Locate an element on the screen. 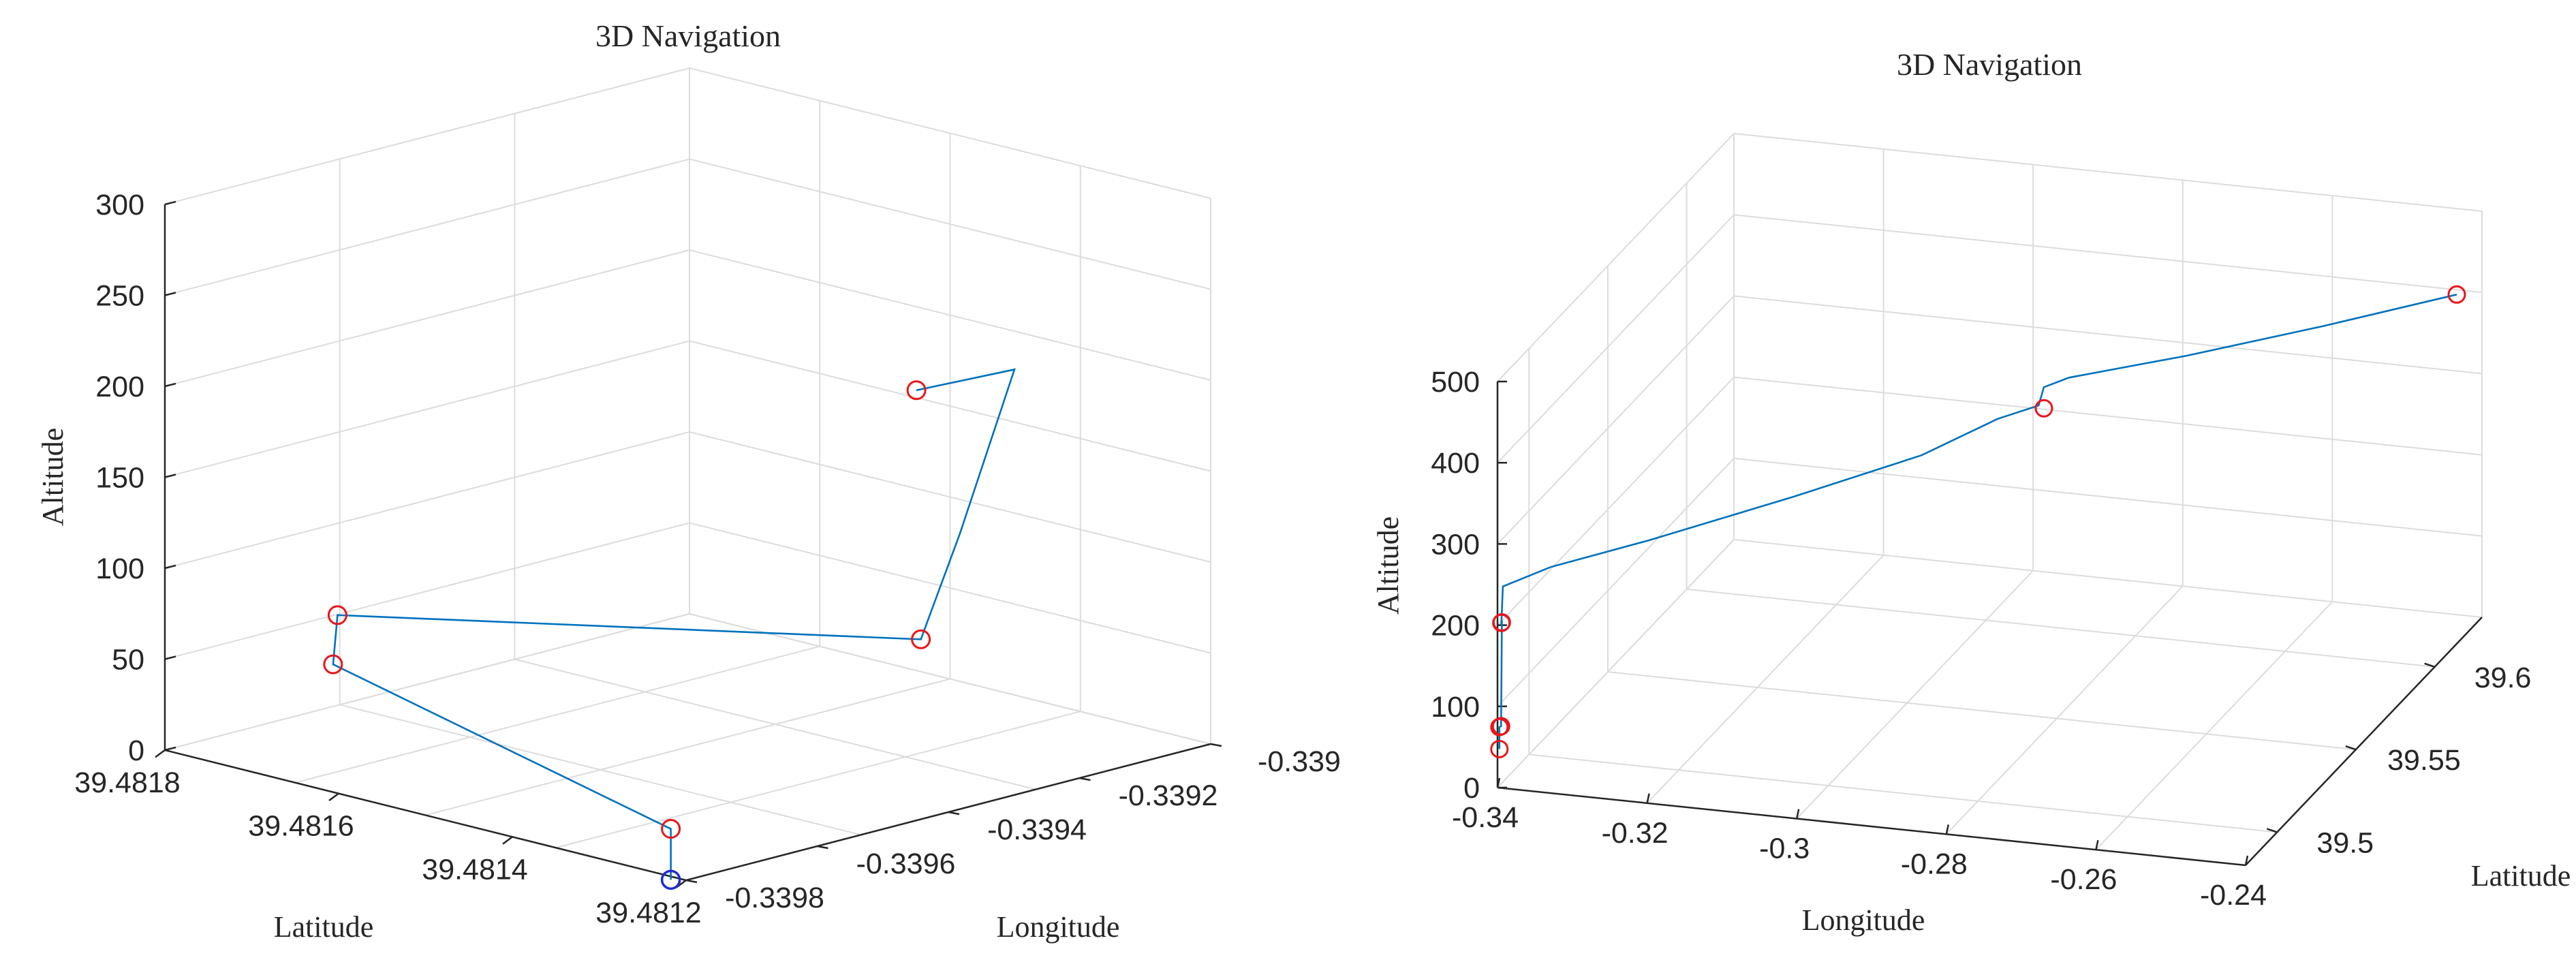  lon-tick-label: -0.3396 is located at coordinates (906, 864).